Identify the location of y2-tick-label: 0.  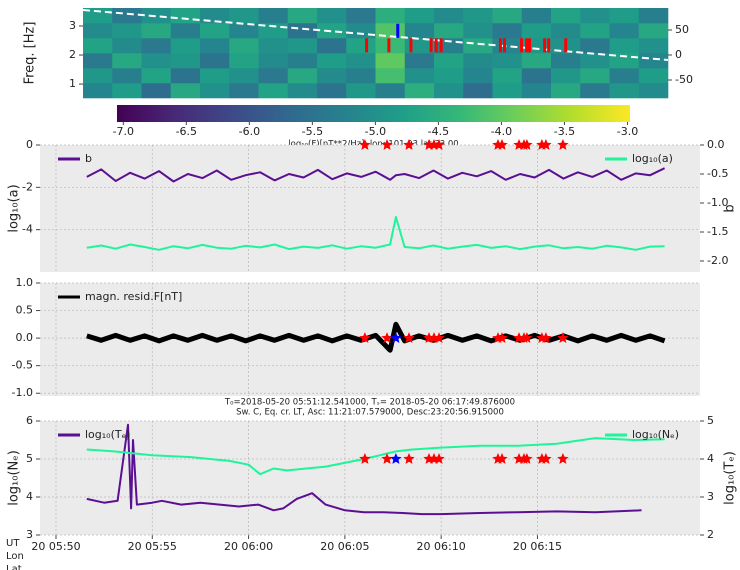
(678, 54).